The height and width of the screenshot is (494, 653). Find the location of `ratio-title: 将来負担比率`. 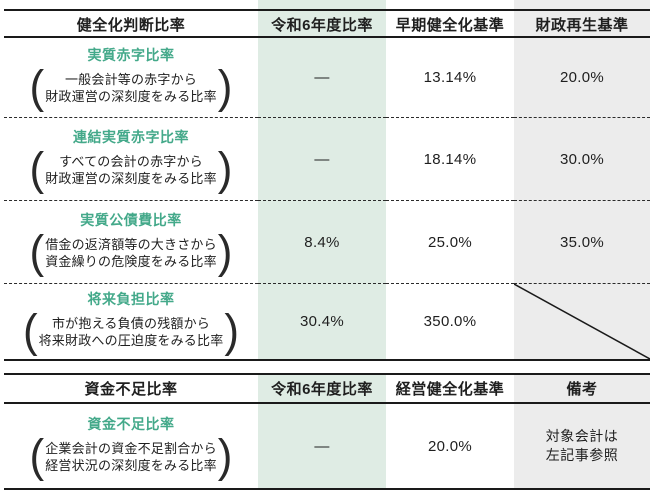

ratio-title: 将来負担比率 is located at coordinates (131, 299).